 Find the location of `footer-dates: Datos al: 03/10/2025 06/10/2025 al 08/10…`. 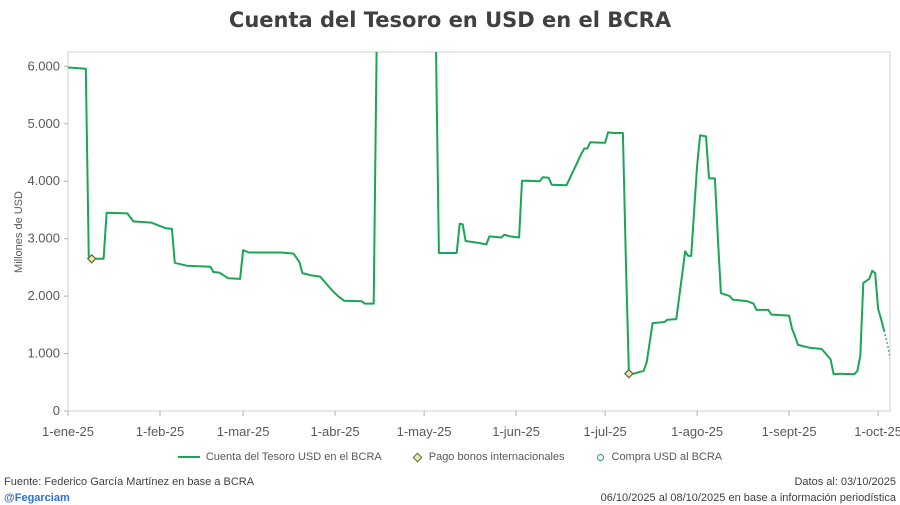

footer-dates: Datos al: 03/10/2025 06/10/2025 al 08/10… is located at coordinates (748, 489).